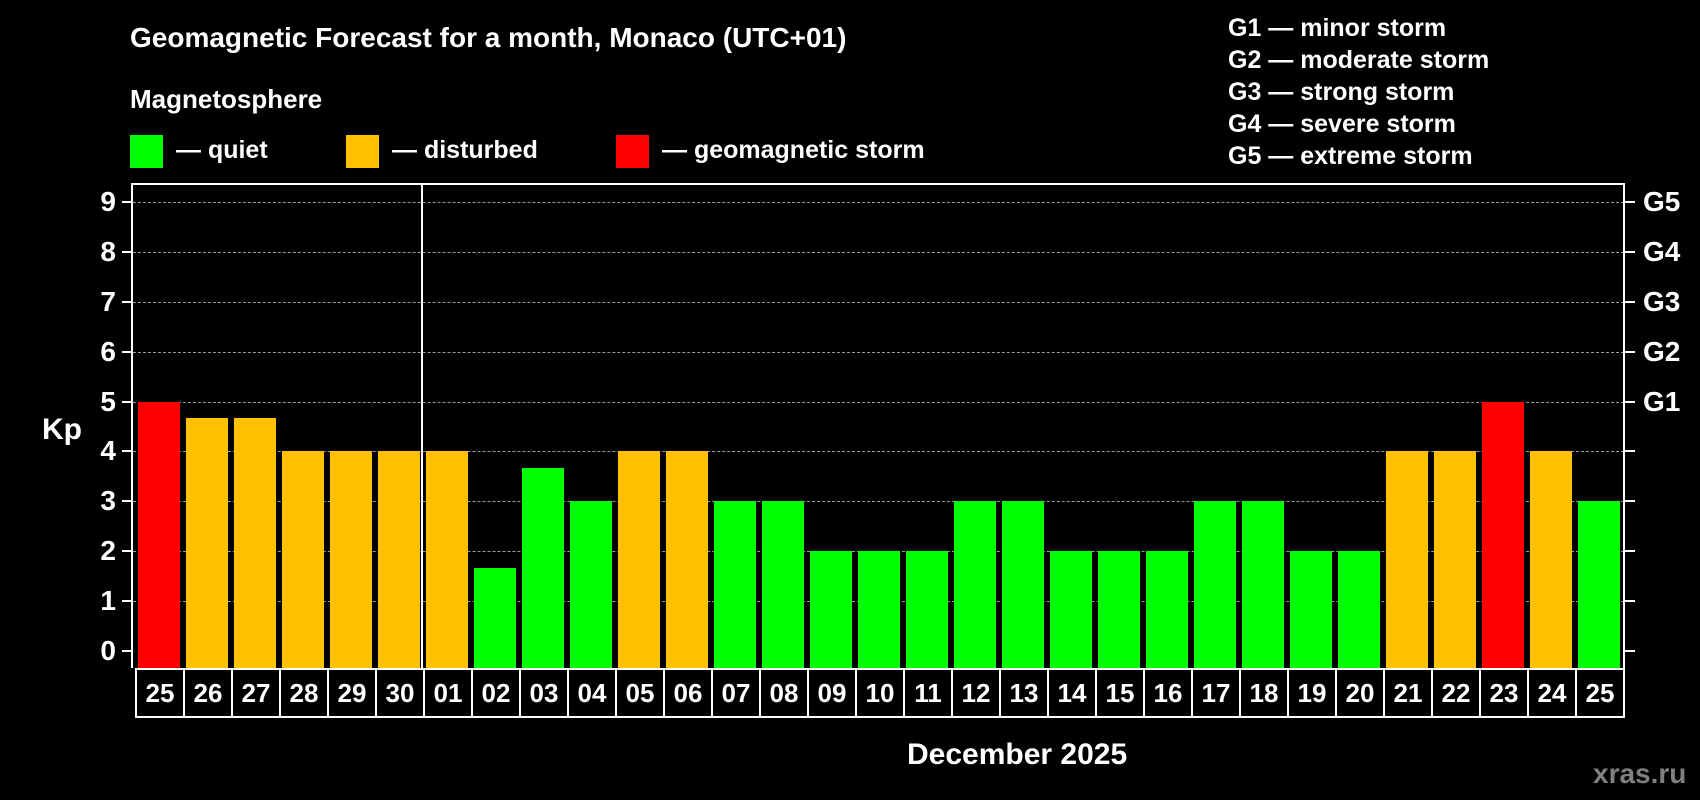 Image resolution: width=1700 pixels, height=800 pixels. I want to click on legend-swatch-disturbed, so click(362, 151).